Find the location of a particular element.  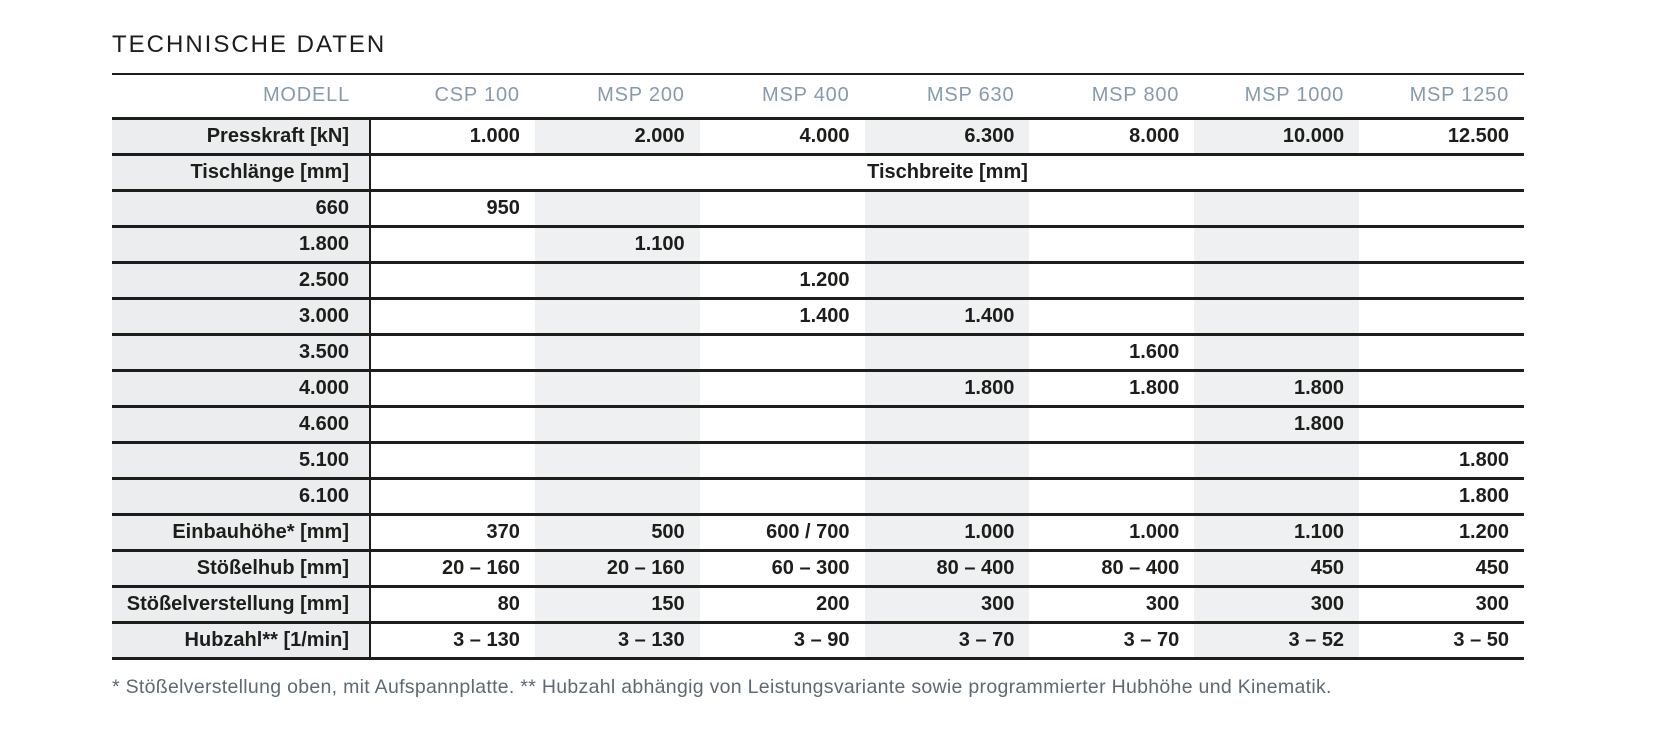

data-cell: 1.400 is located at coordinates (947, 316).